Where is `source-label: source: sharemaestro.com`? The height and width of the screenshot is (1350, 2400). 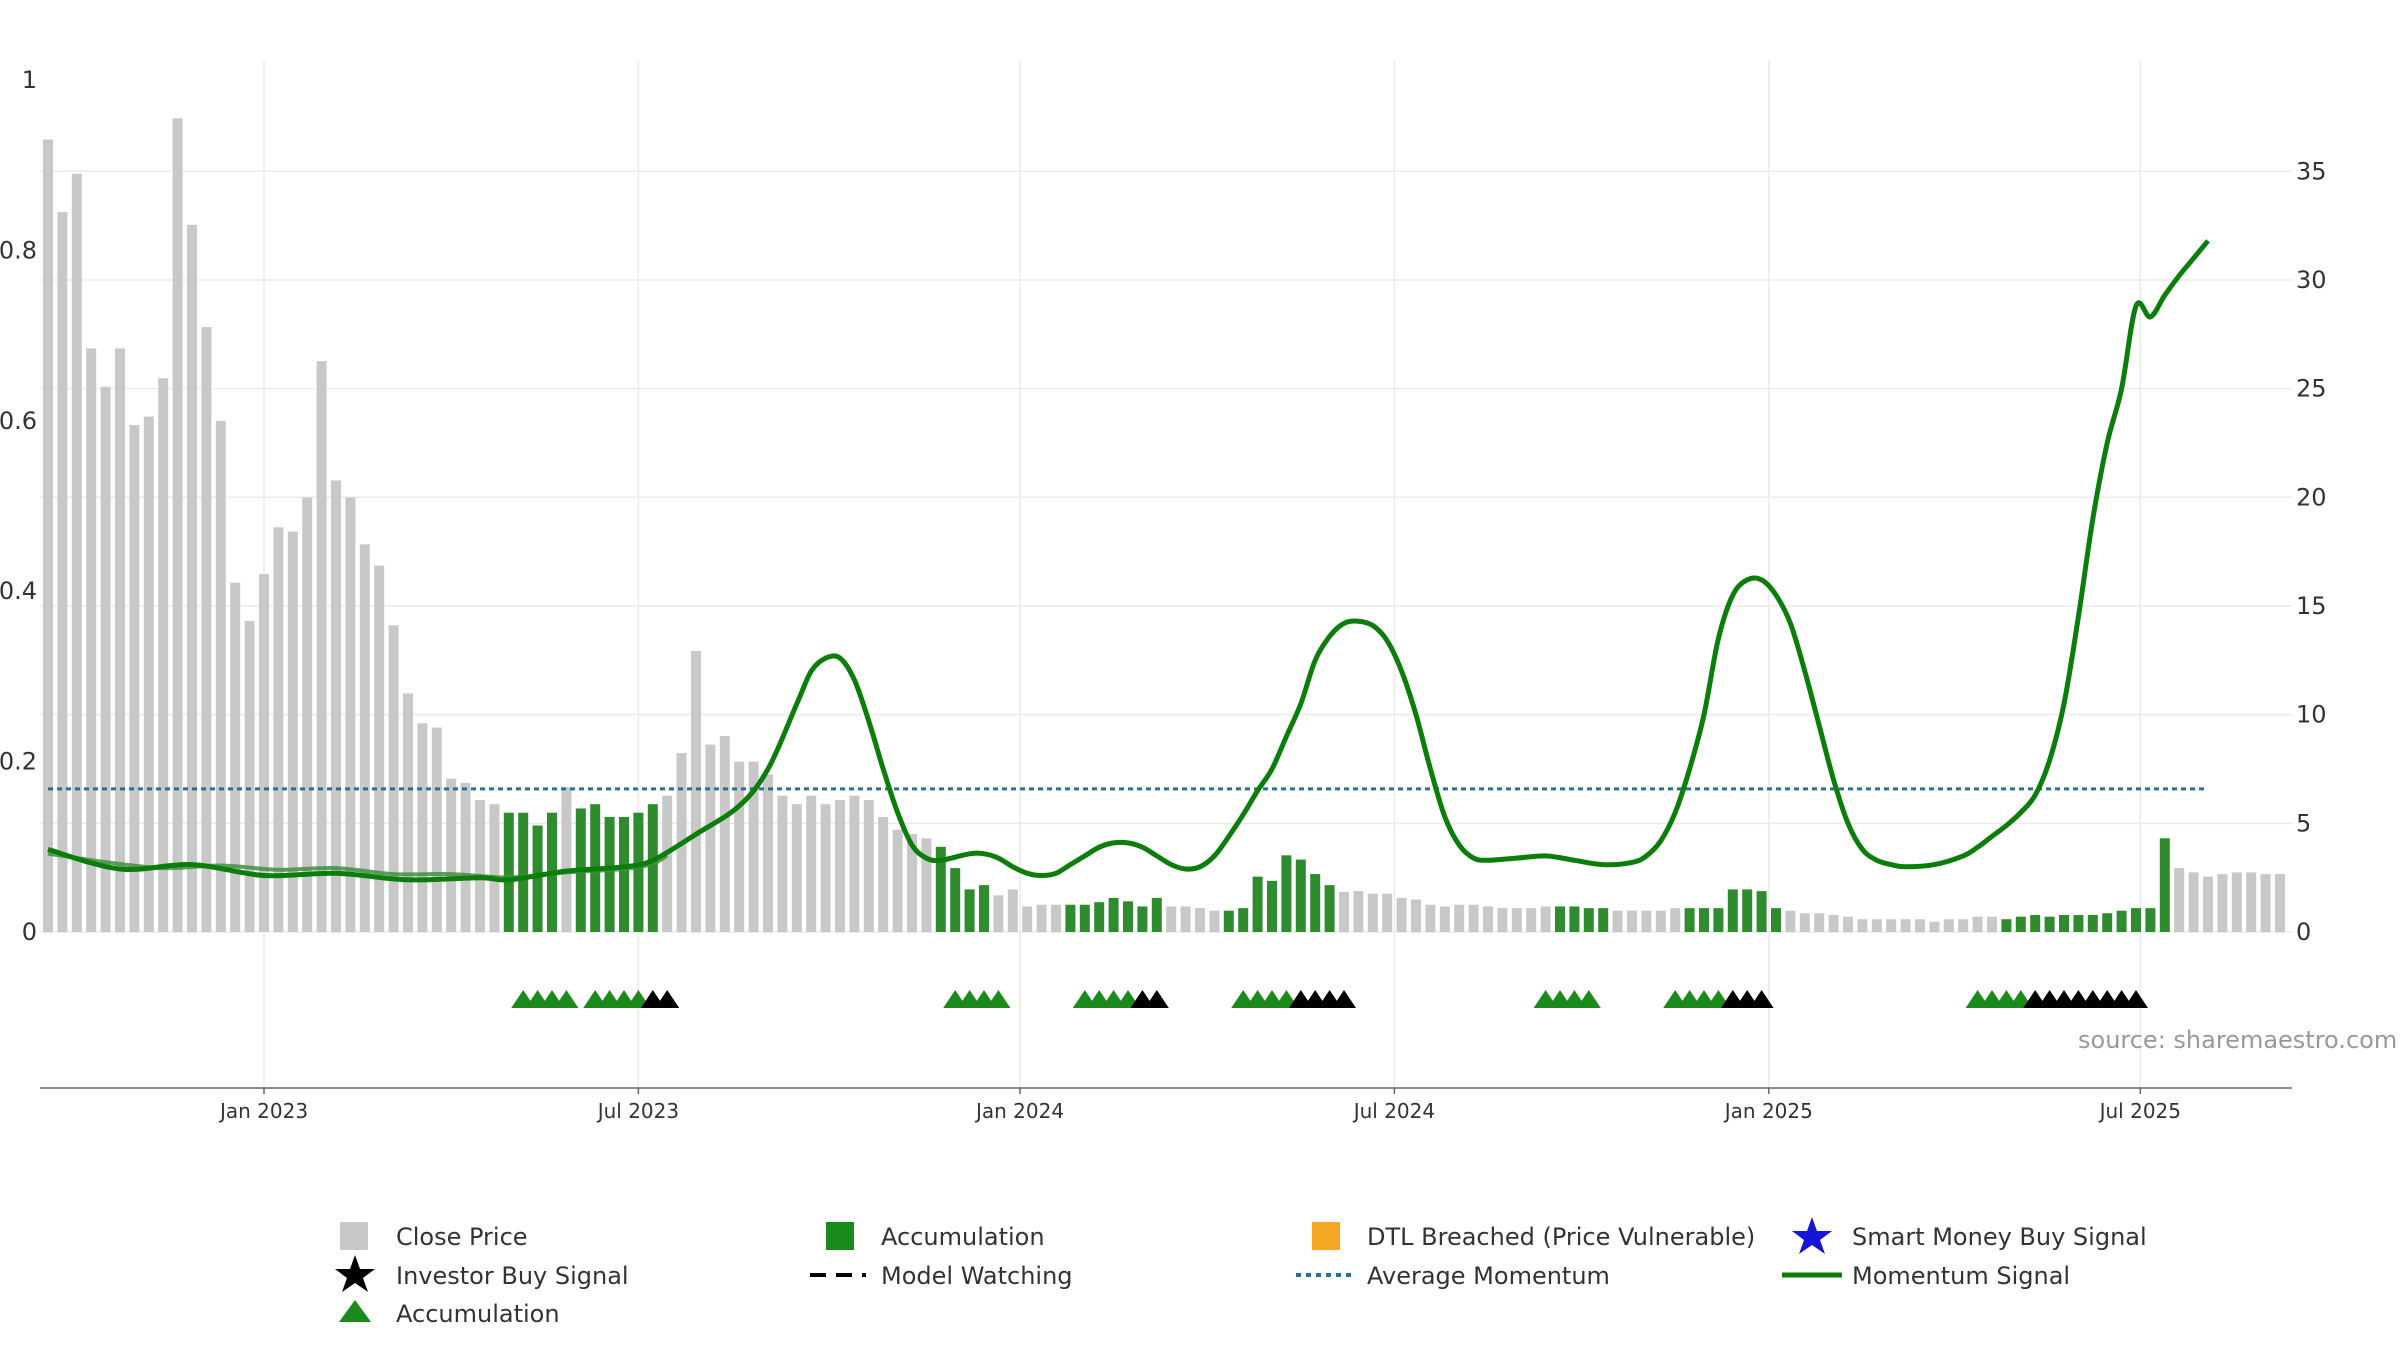 source-label: source: sharemaestro.com is located at coordinates (2237, 1040).